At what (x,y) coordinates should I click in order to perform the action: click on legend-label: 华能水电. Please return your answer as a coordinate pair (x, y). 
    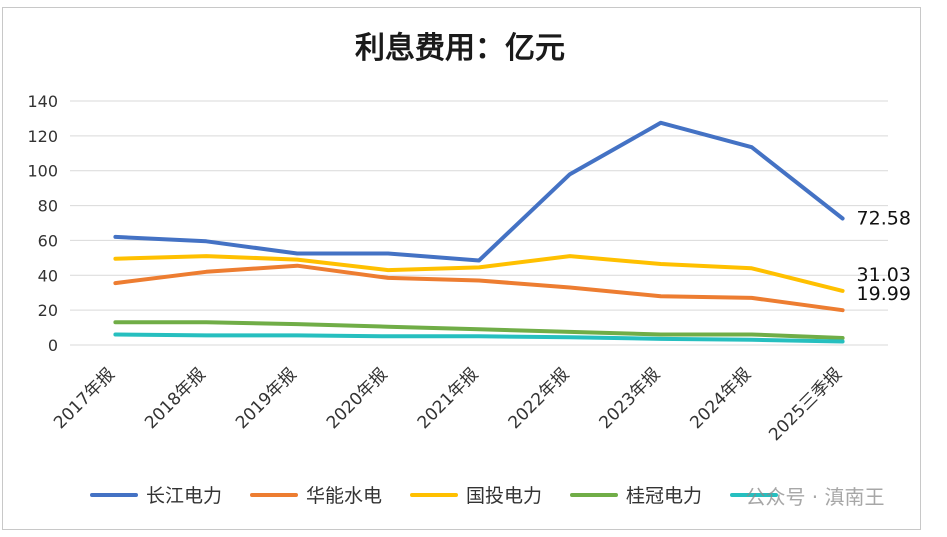
    Looking at the image, I should click on (344, 496).